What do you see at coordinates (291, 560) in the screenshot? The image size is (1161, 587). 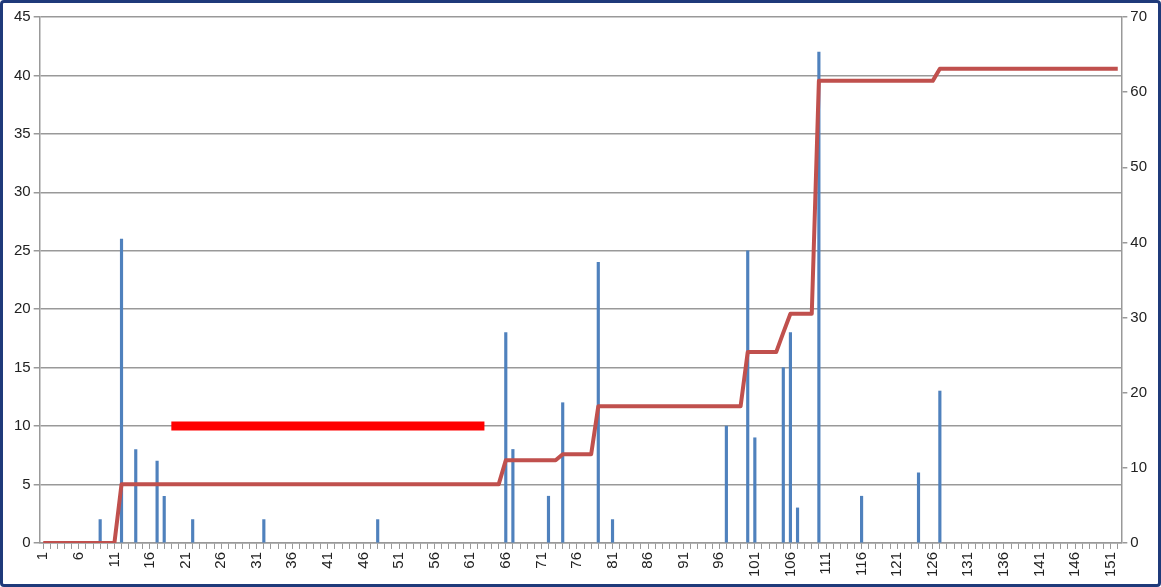 I see `x-tick-label: 36` at bounding box center [291, 560].